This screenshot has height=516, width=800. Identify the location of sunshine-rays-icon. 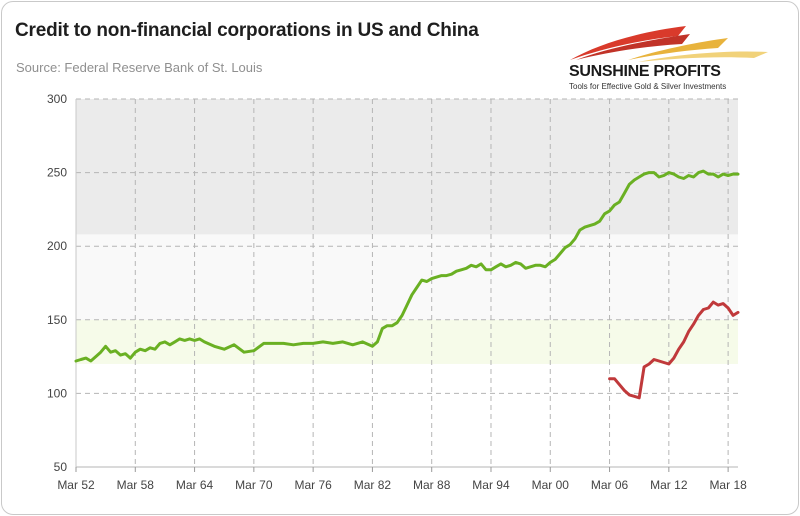
(669, 44).